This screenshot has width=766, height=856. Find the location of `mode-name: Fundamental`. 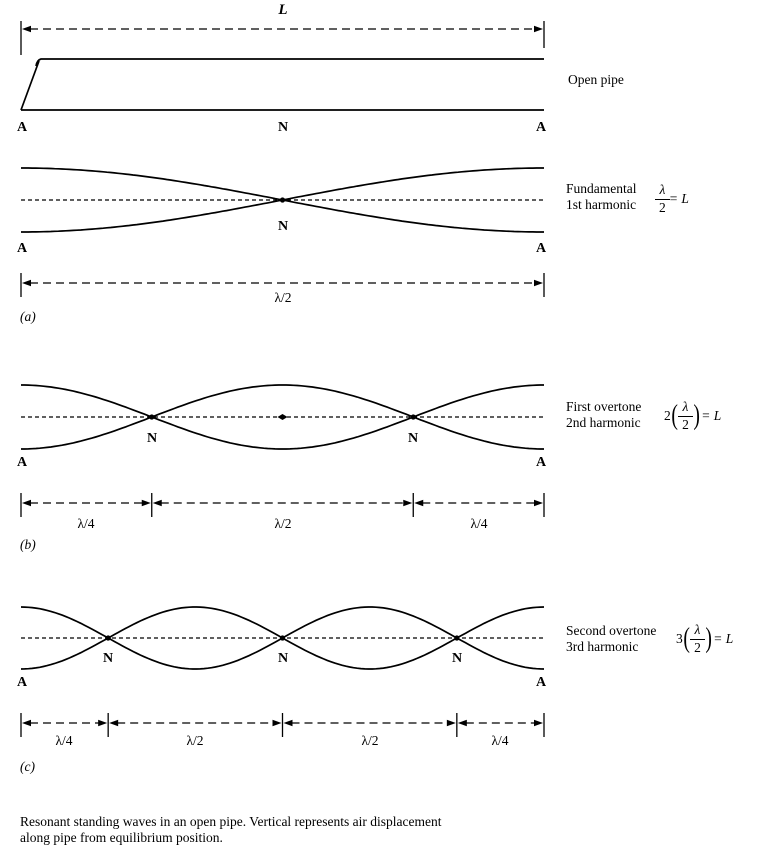

mode-name: Fundamental is located at coordinates (601, 188).